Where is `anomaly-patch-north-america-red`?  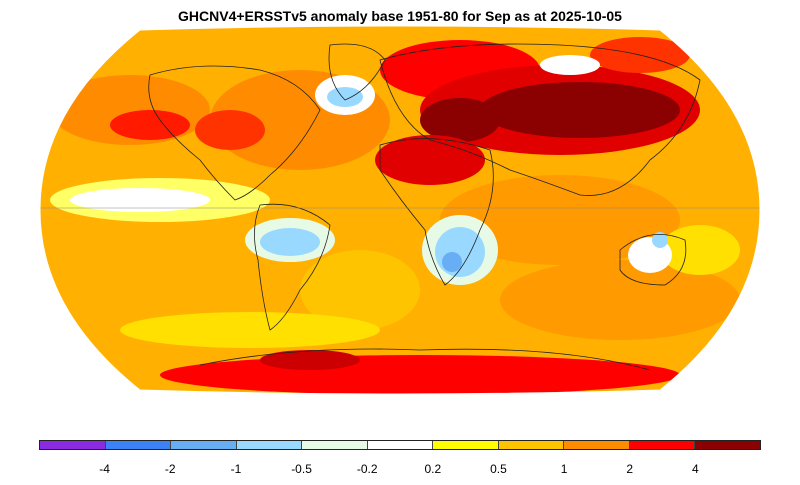
anomaly-patch-north-america-red is located at coordinates (230, 130).